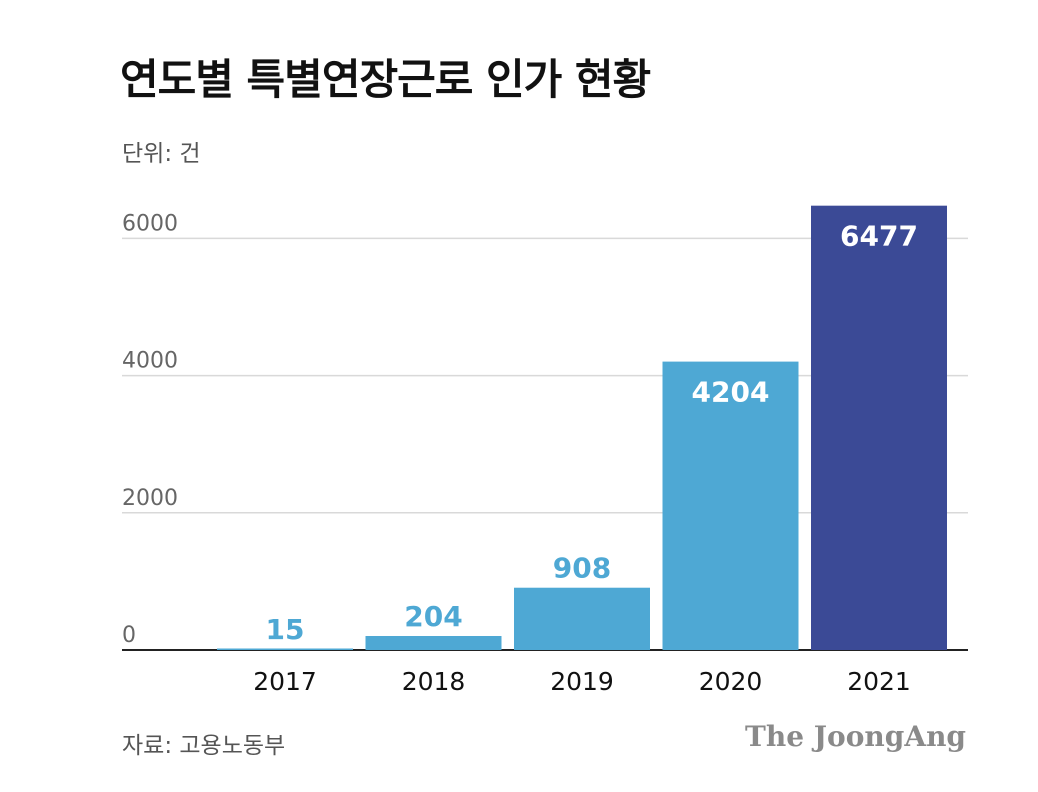 The width and height of the screenshot is (1038, 792). I want to click on source-note: 자료: 고용노동부, so click(204, 746).